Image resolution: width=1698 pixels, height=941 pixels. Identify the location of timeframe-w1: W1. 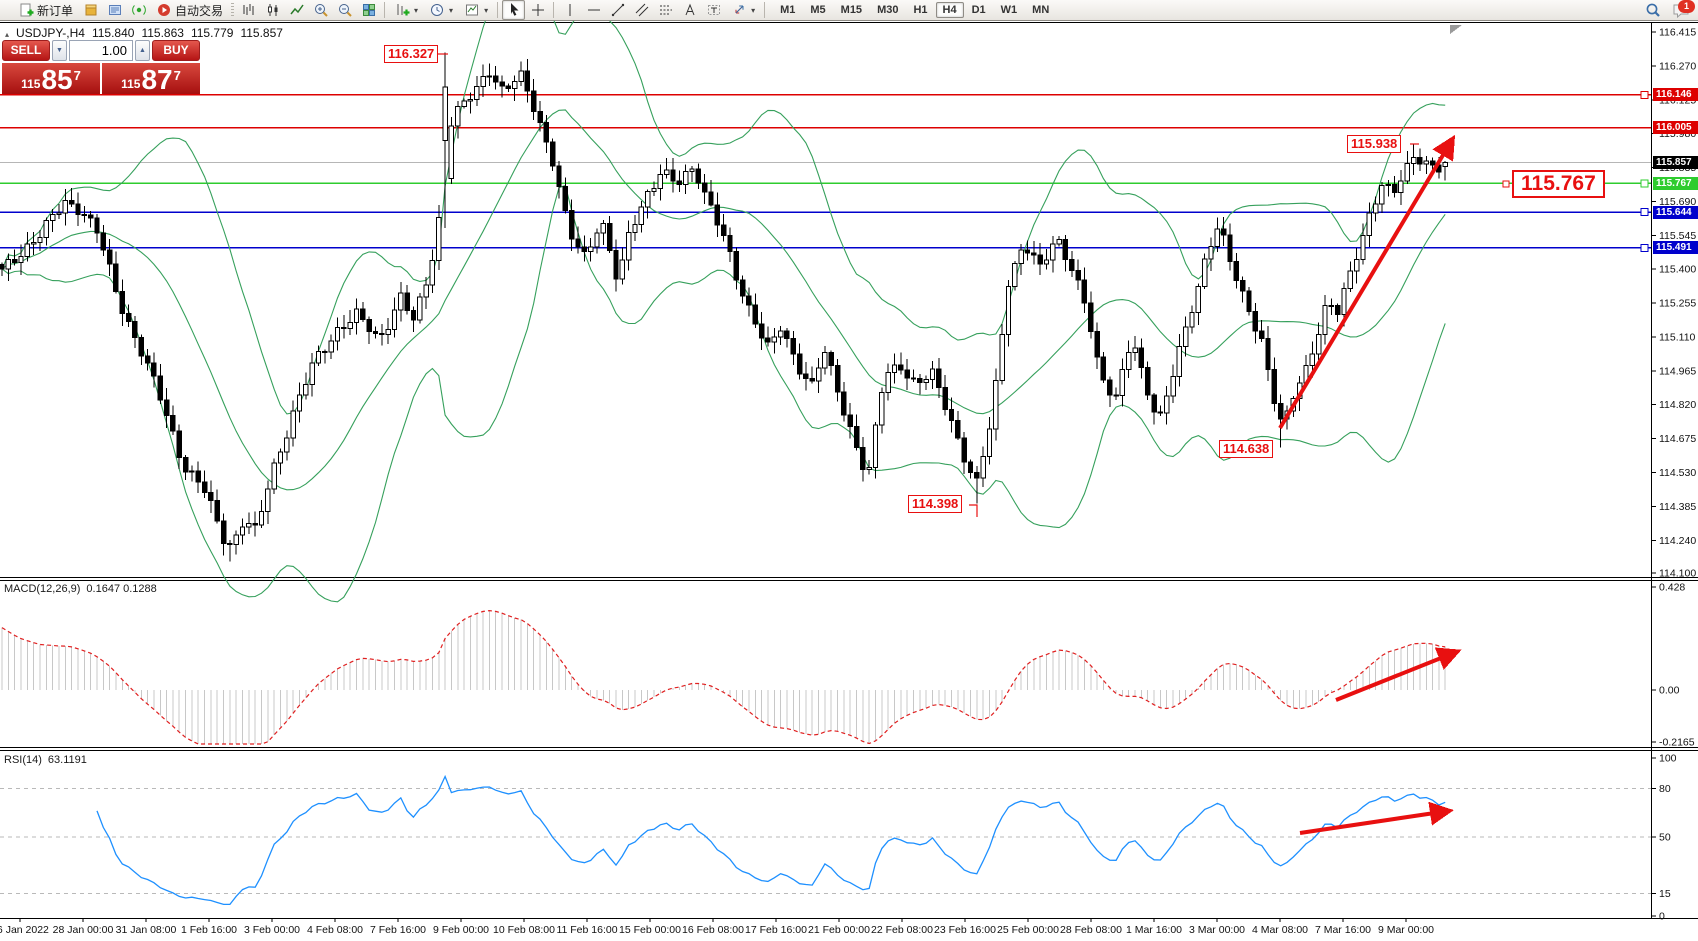
(1009, 10).